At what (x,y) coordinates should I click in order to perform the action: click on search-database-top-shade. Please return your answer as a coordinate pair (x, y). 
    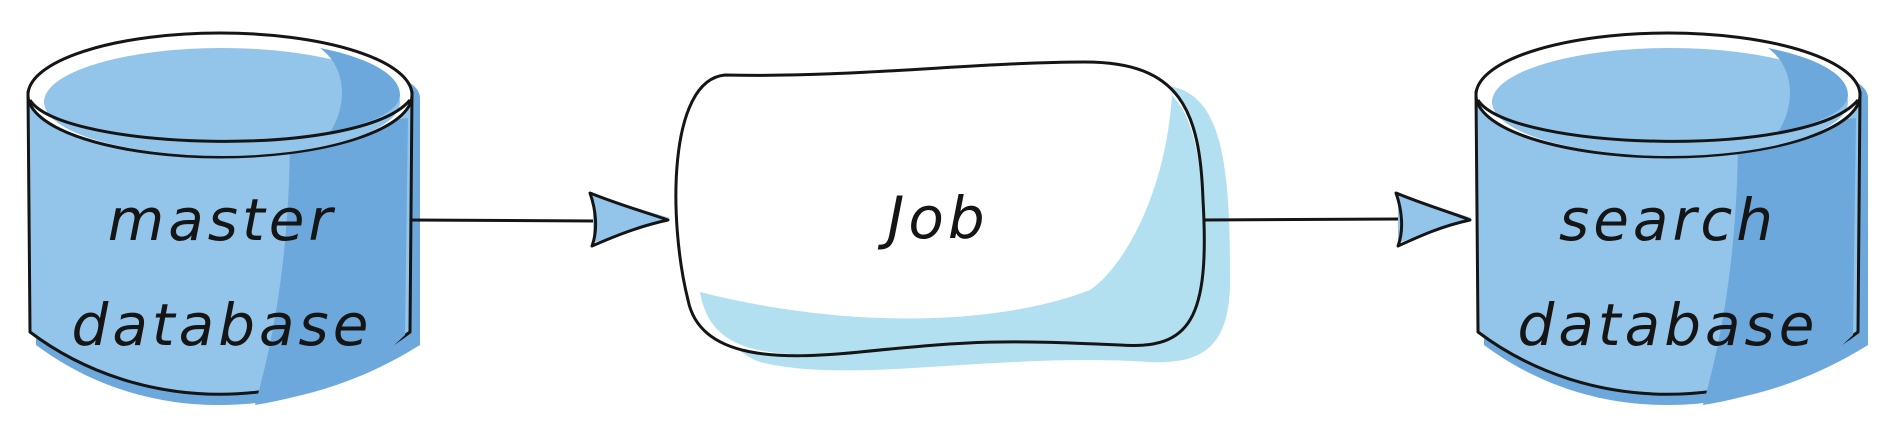
    Looking at the image, I should click on (1808, 90).